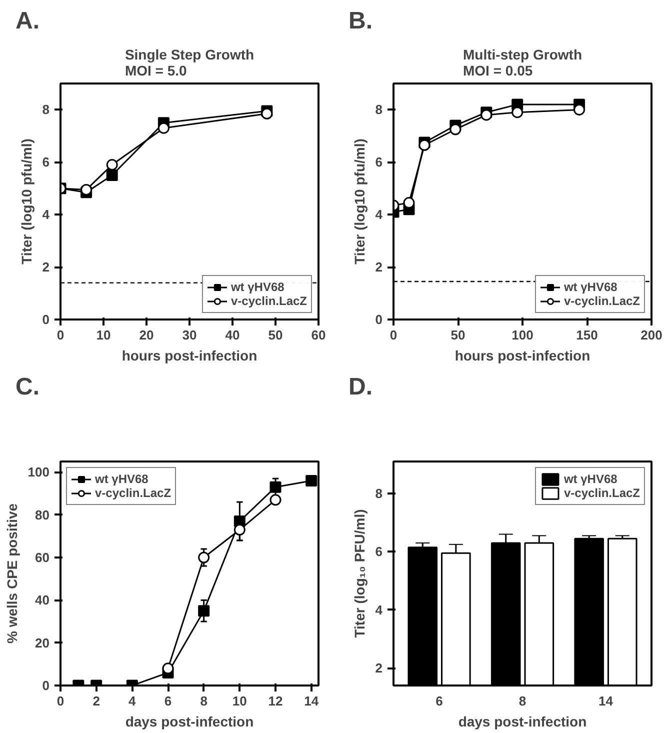 This screenshot has height=733, width=666. Describe the element at coordinates (232, 335) in the screenshot. I see `x-tick-label: 40` at that location.